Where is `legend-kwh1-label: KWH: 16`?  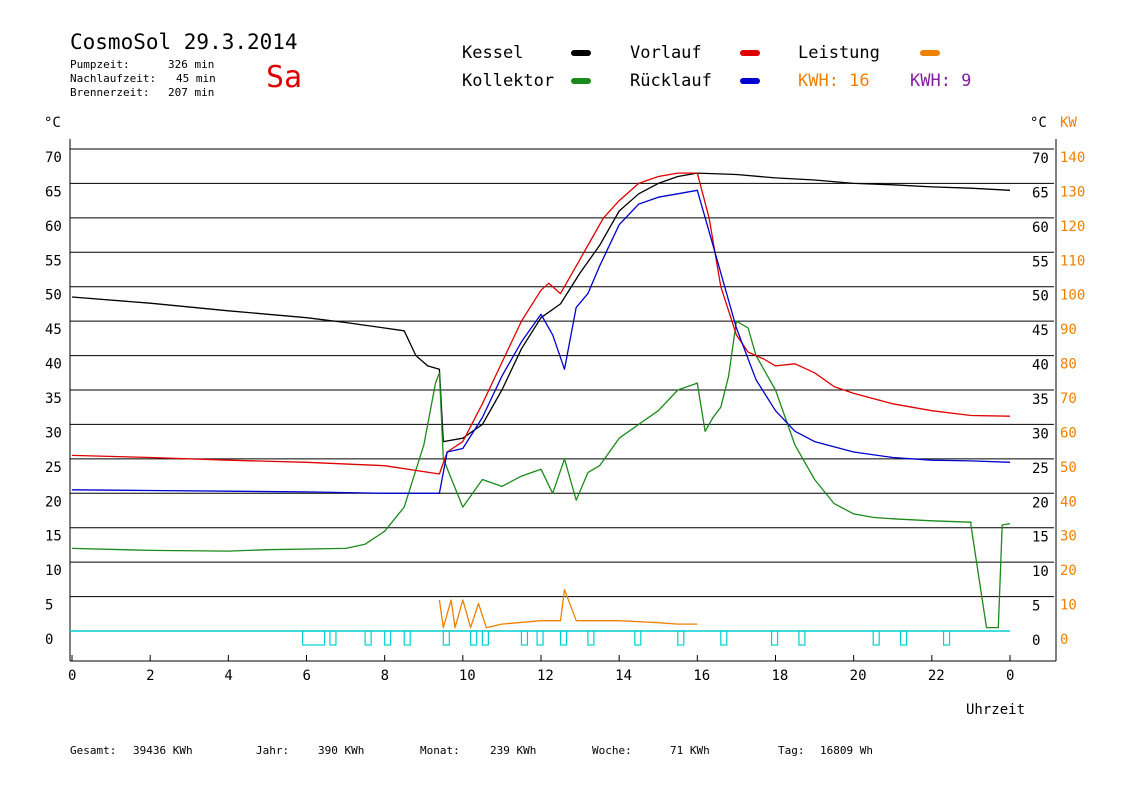
legend-kwh1-label: KWH: 16 is located at coordinates (834, 81).